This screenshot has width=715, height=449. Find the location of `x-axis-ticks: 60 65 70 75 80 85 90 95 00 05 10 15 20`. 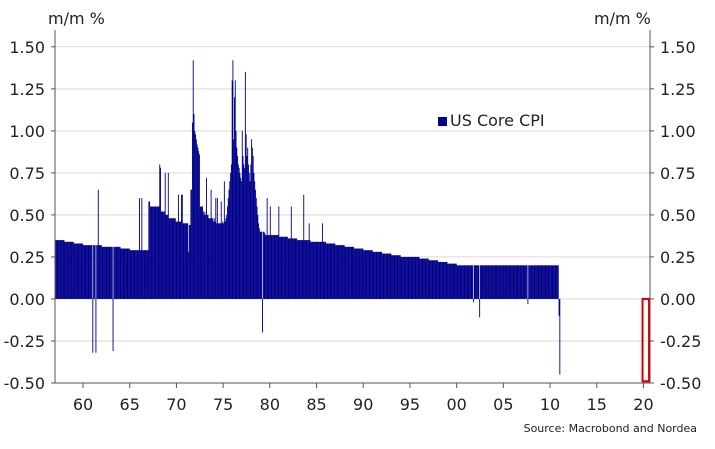

x-axis-ticks: 60 65 70 75 80 85 90 95 00 05 10 15 20 is located at coordinates (363, 398).